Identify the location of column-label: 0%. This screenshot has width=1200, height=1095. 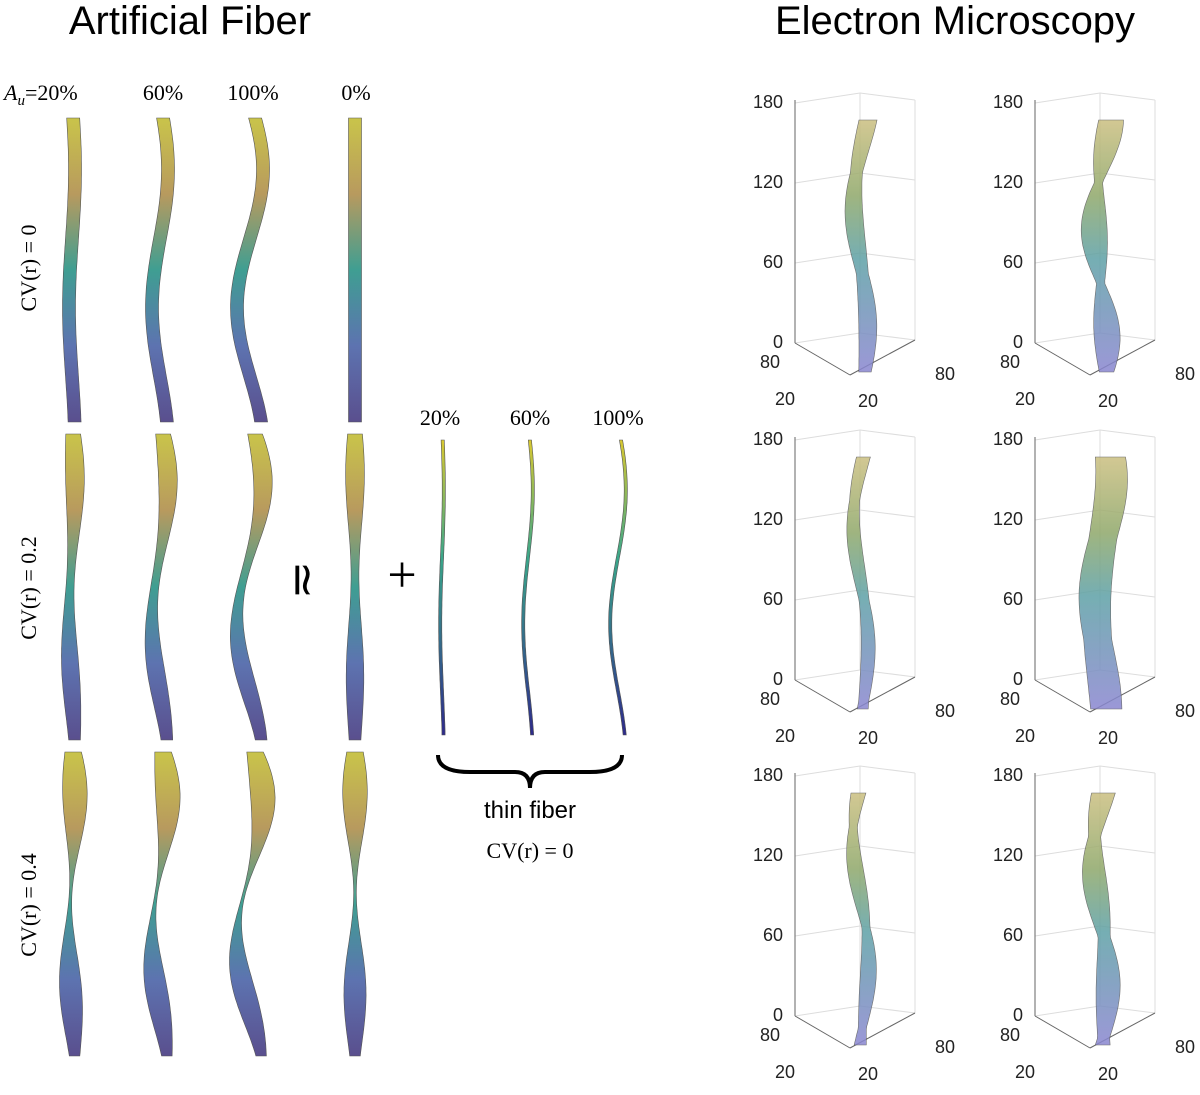
(355, 92).